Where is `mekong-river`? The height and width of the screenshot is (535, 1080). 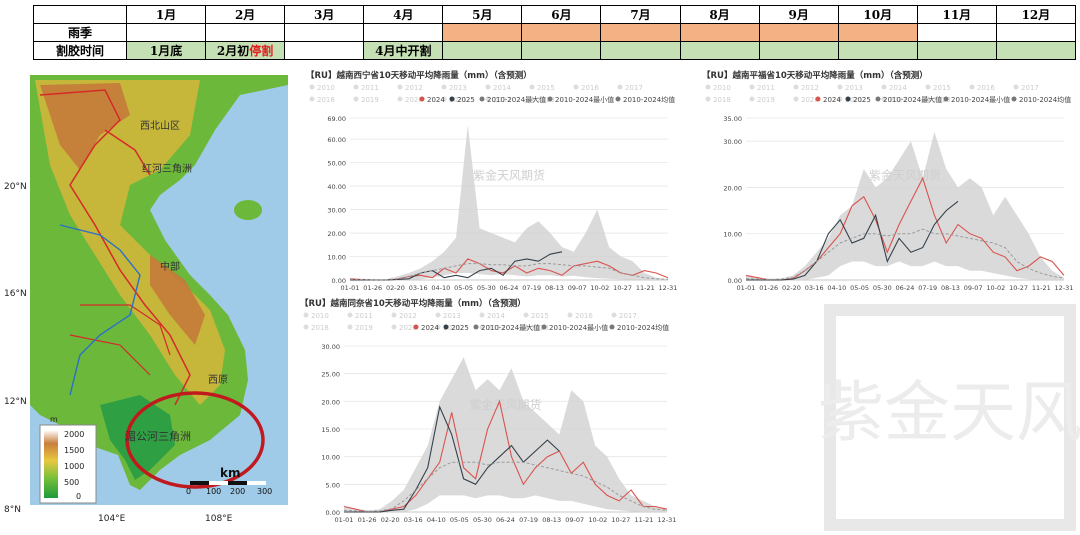 mekong-river is located at coordinates (100, 310).